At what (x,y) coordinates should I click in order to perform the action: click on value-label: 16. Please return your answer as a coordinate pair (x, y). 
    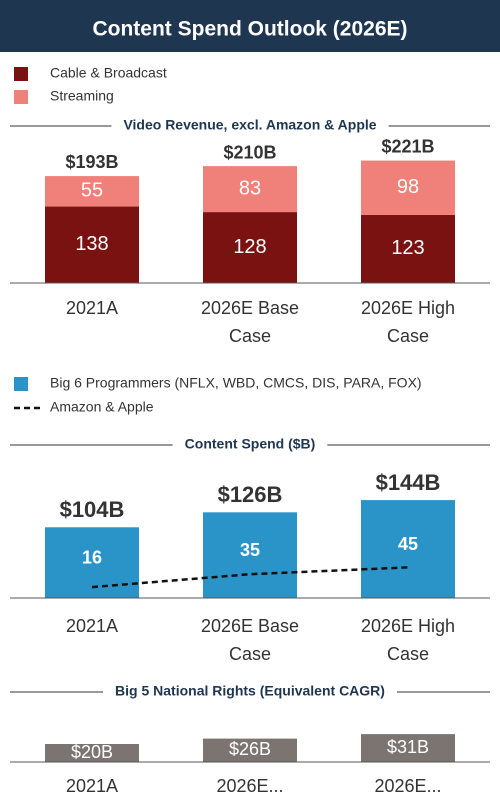
    Looking at the image, I should click on (92, 557).